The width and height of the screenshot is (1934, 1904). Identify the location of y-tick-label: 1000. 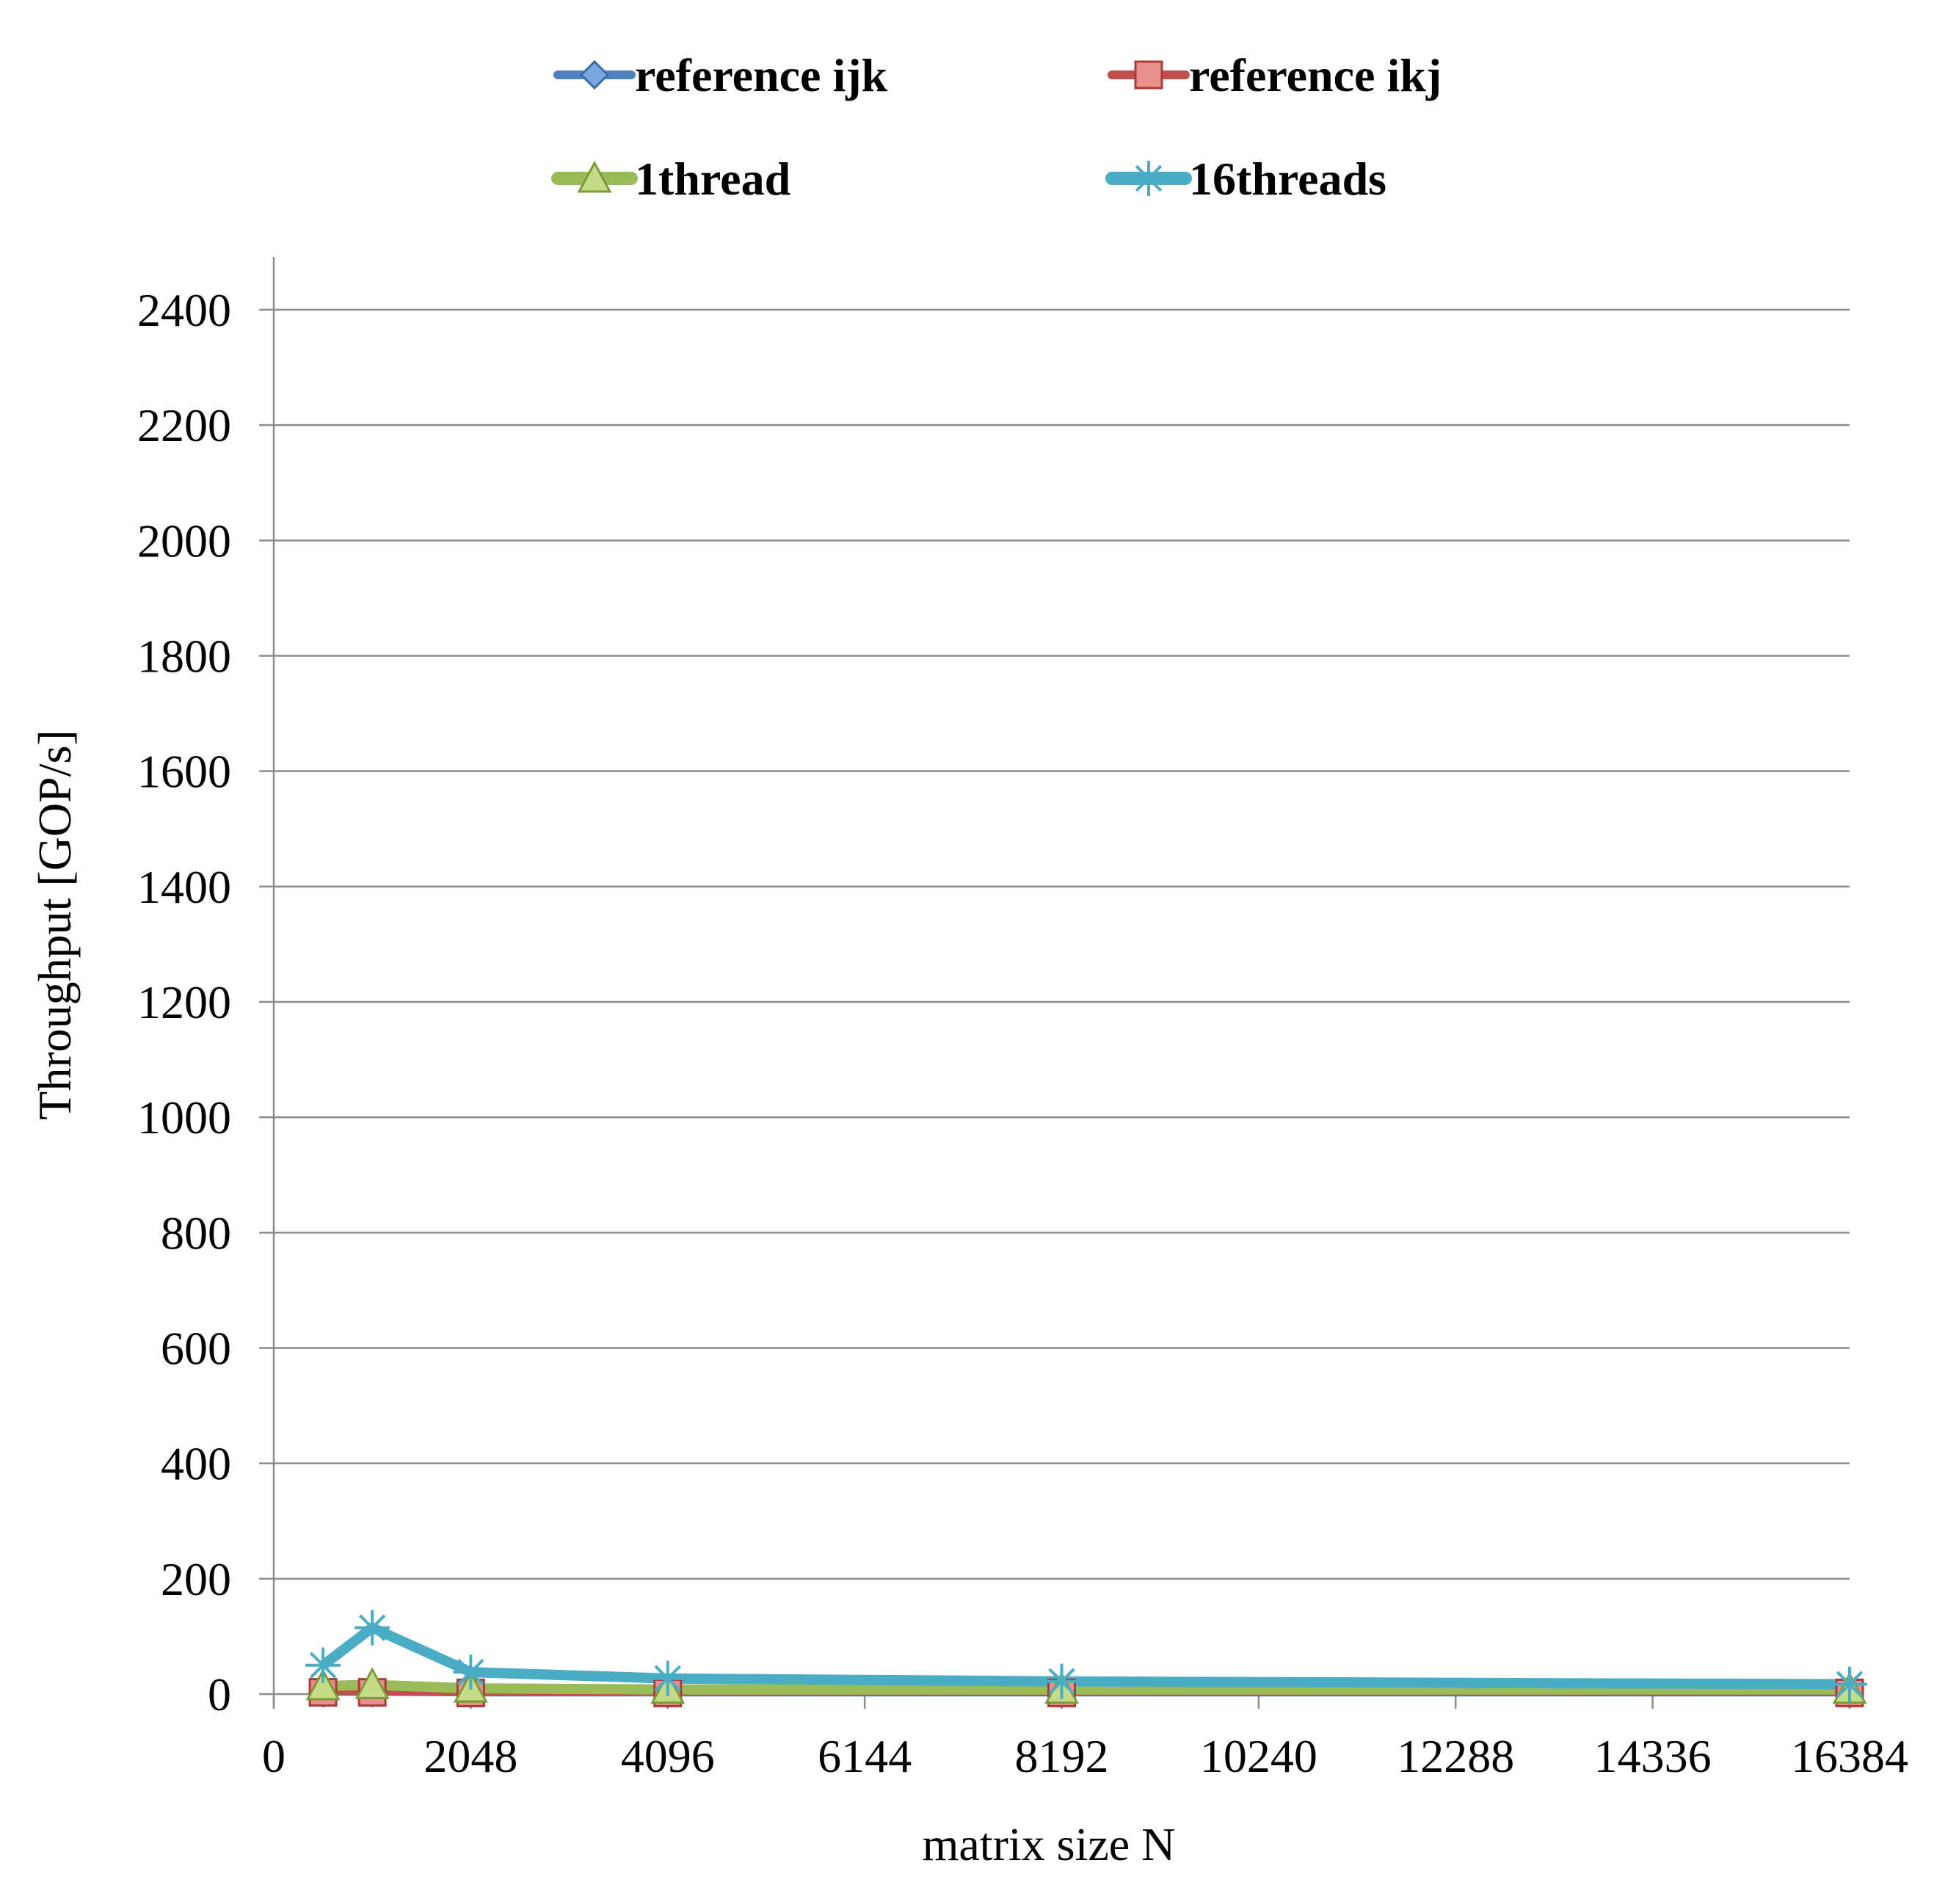
(184, 1118).